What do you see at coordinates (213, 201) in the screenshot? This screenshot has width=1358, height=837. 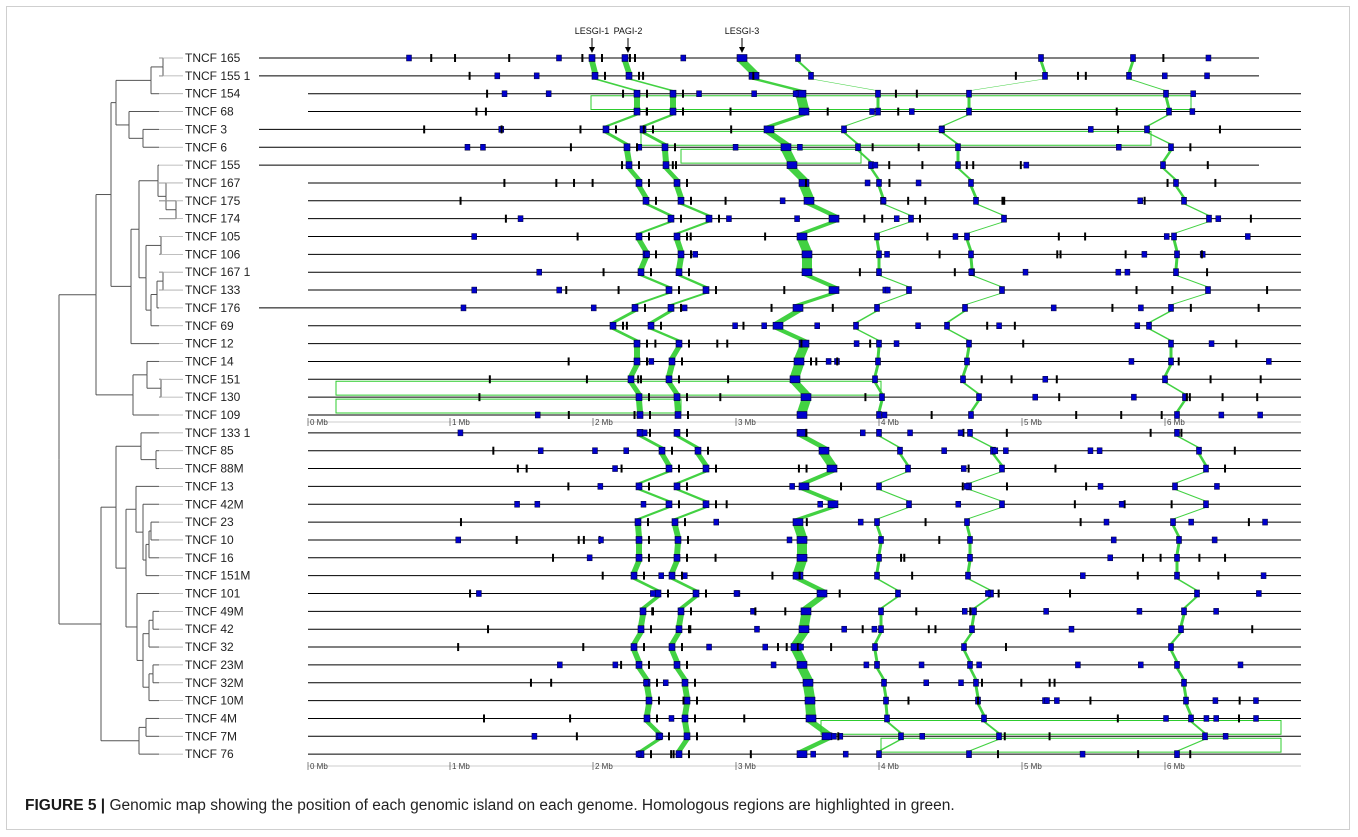 I see `genome-label: TNCF 175` at bounding box center [213, 201].